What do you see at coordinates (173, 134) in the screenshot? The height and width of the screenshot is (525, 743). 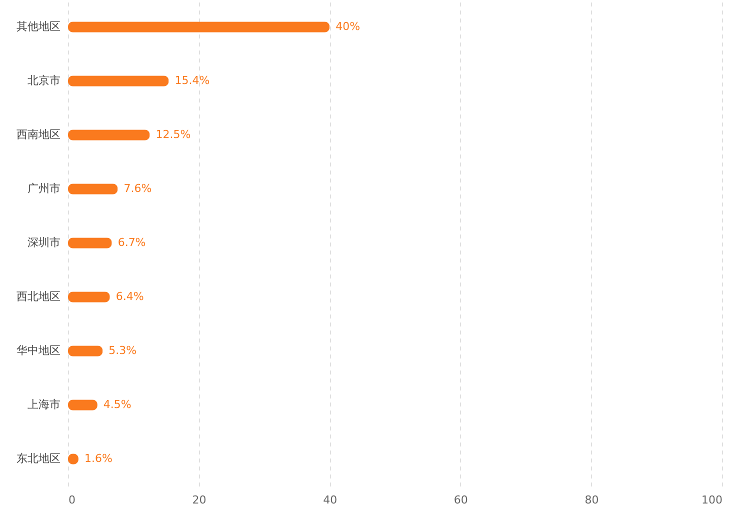 I see `data-label: 12.5%` at bounding box center [173, 134].